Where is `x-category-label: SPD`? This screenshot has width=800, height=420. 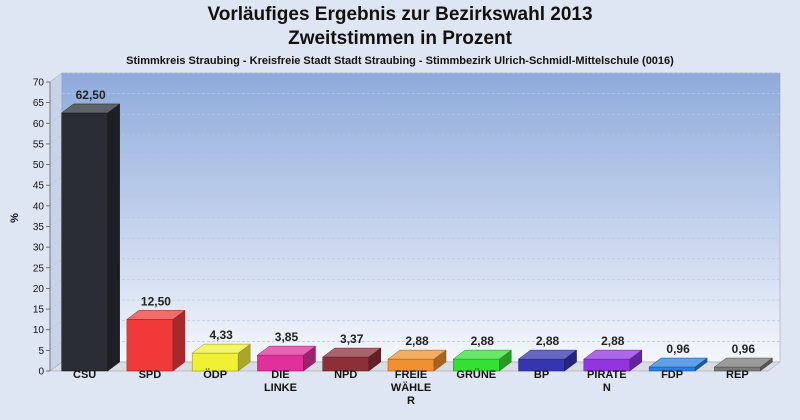
x-category-label: SPD is located at coordinates (150, 375).